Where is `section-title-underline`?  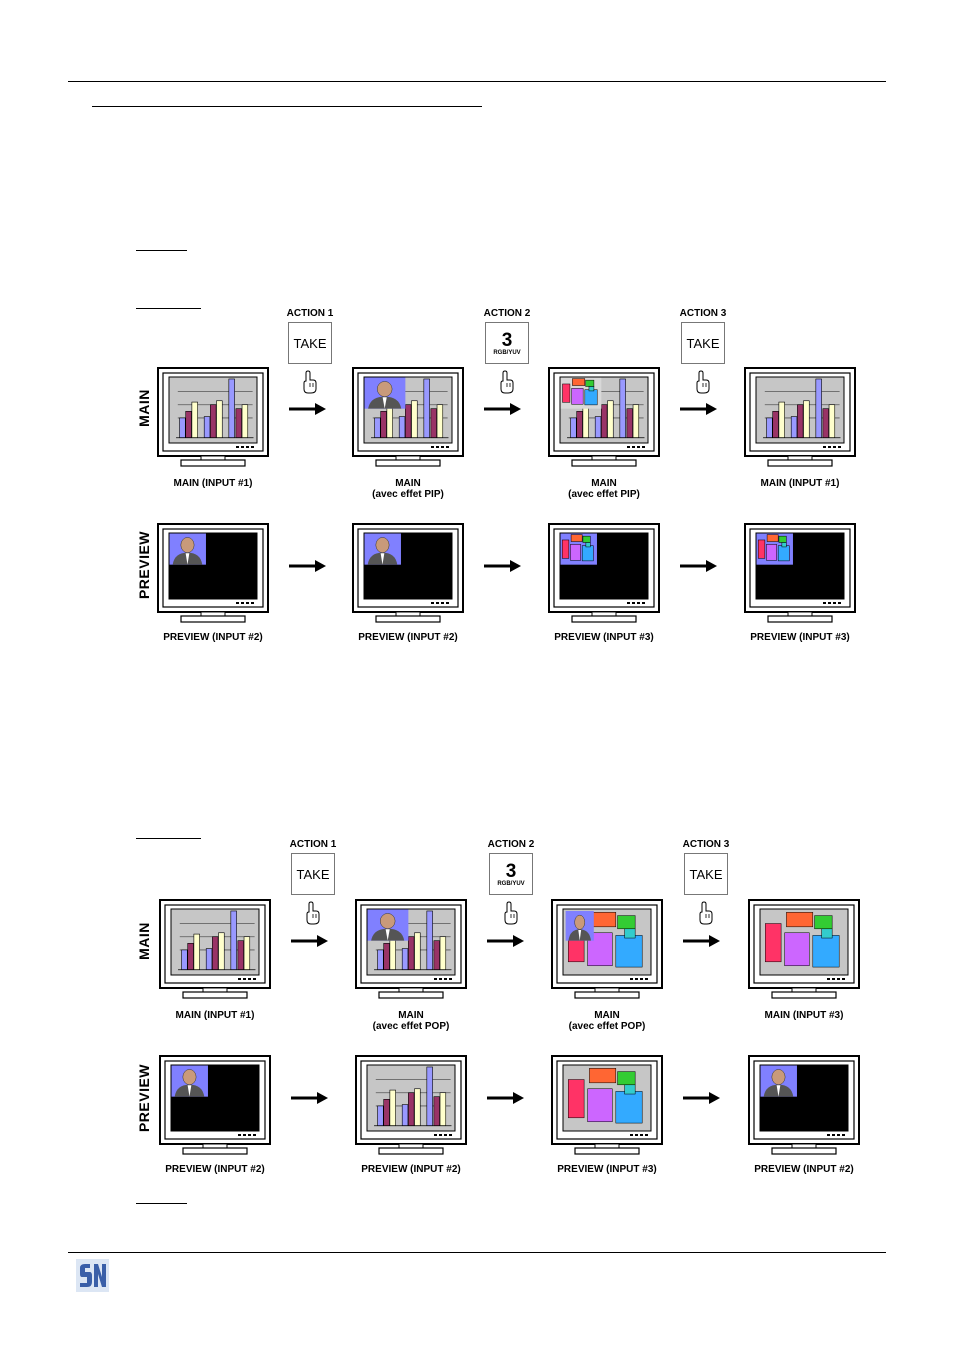 section-title-underline is located at coordinates (287, 106).